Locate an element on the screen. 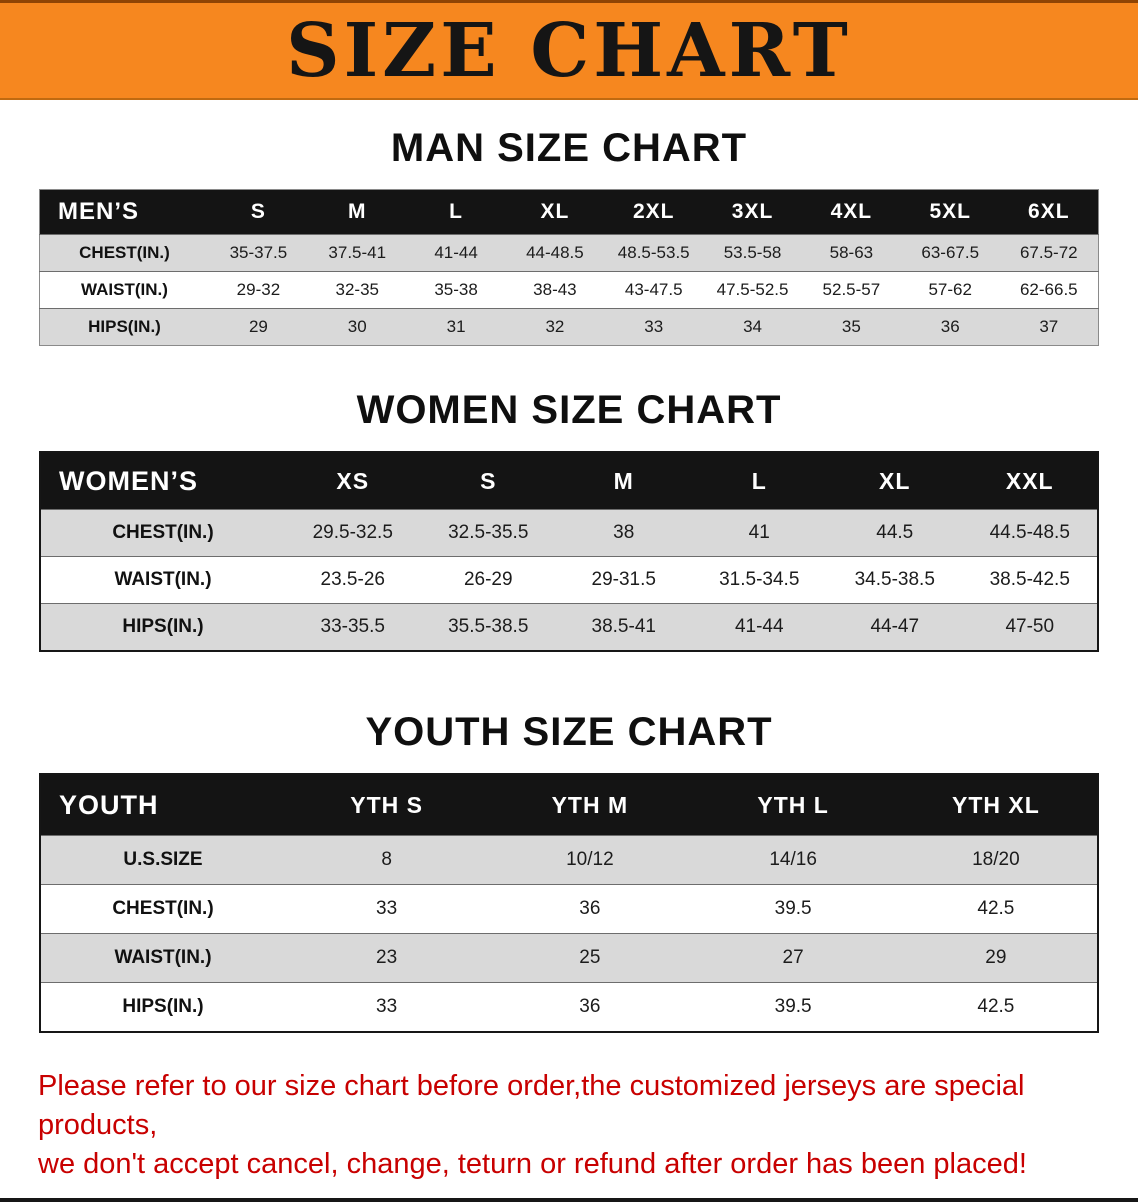 Image resolution: width=1138 pixels, height=1202 pixels. table-header: YOUTH YTH S YTH M YTH L YTH XL is located at coordinates (569, 805).